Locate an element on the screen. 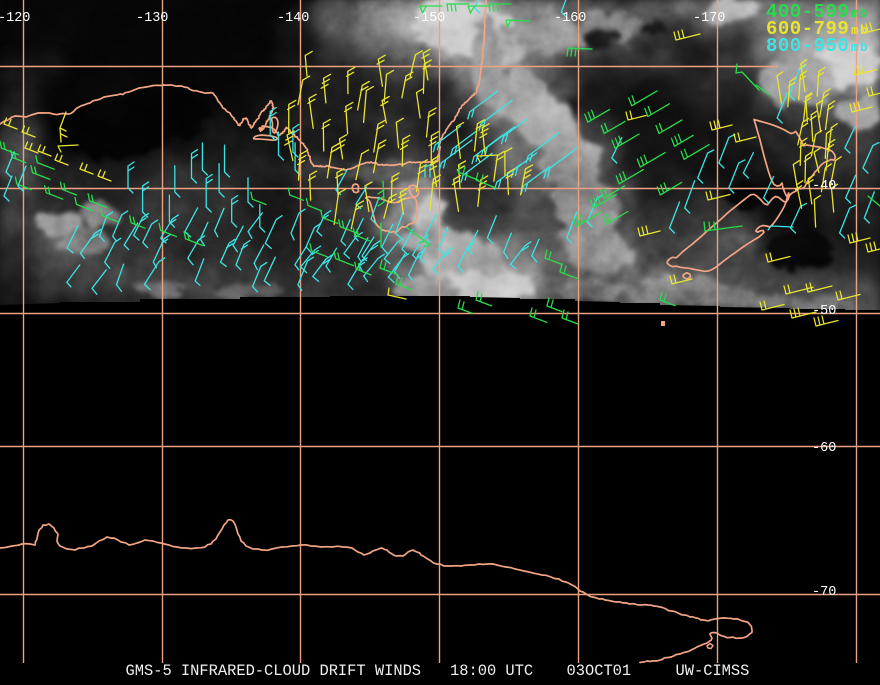 This screenshot has height=685, width=880. svg-text: 800-950 is located at coordinates (807, 46).